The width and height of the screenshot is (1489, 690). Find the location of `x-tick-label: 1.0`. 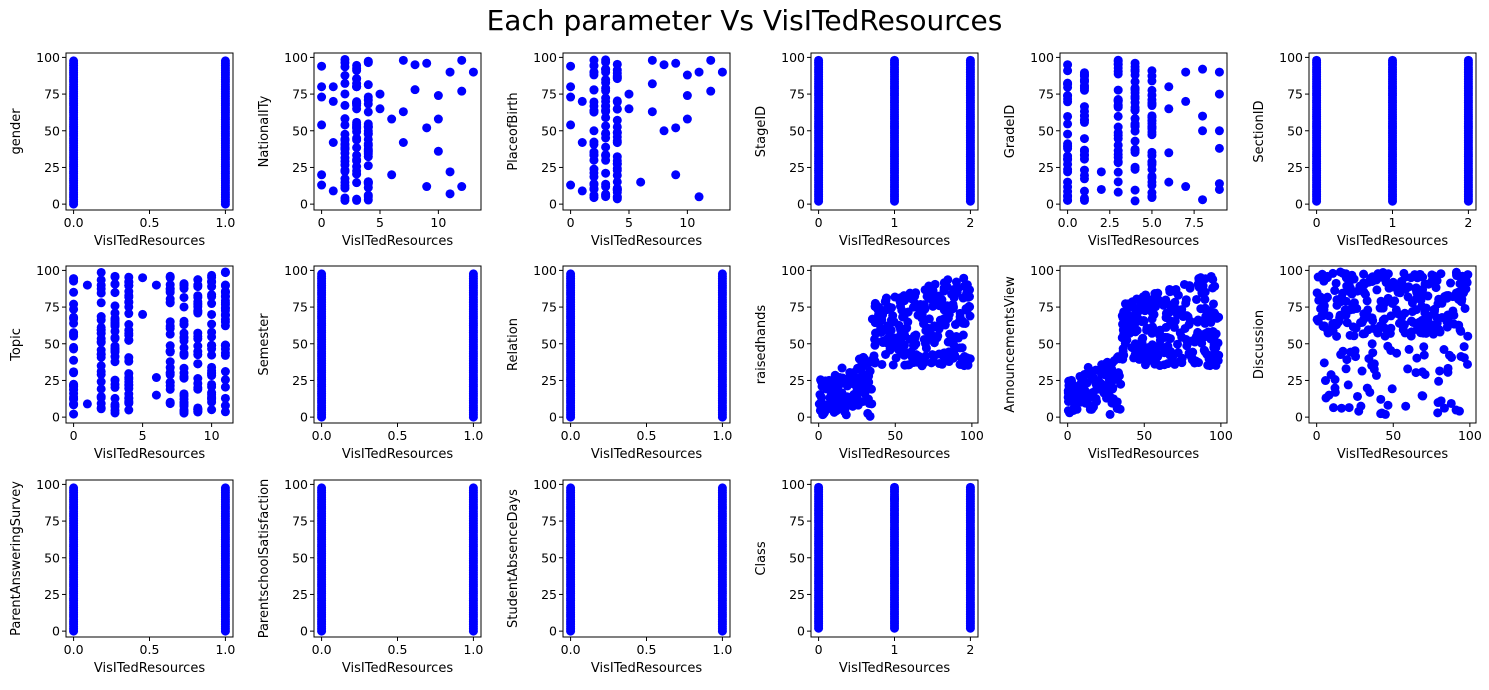

x-tick-label: 1.0 is located at coordinates (225, 649).